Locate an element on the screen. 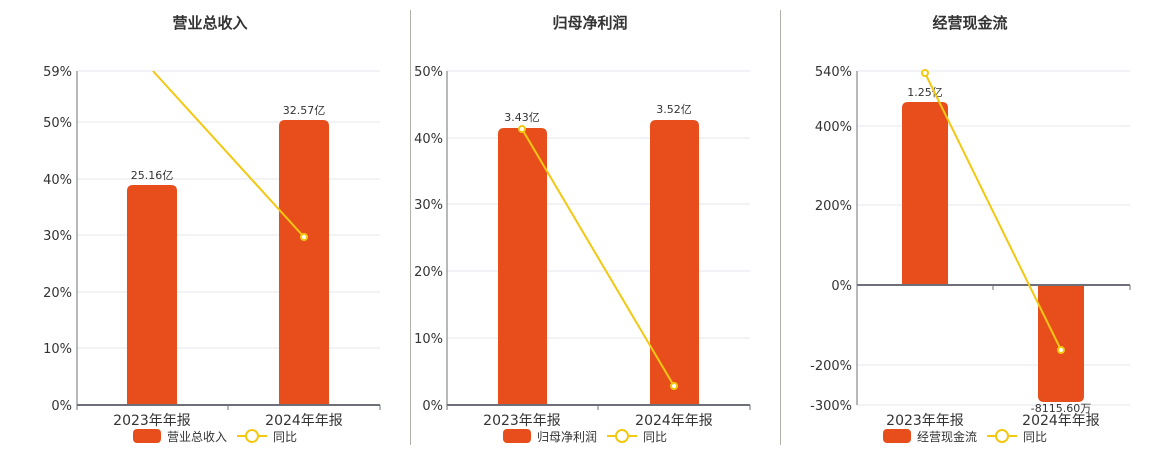  chart-legend: 经营现金流 同比 is located at coordinates (965, 436).